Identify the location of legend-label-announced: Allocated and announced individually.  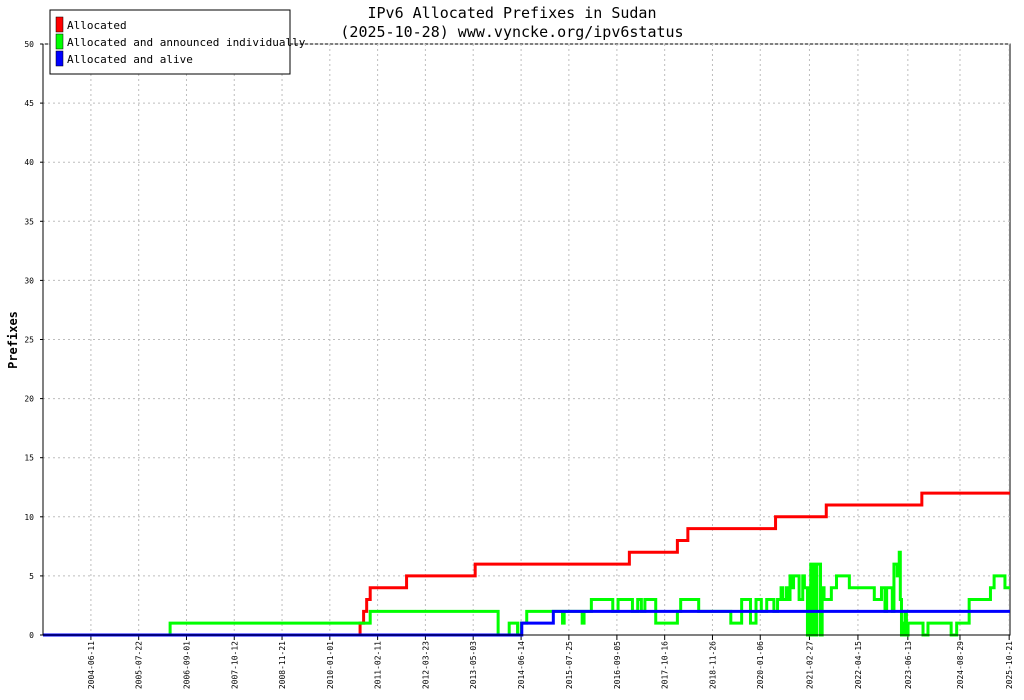
(186, 42).